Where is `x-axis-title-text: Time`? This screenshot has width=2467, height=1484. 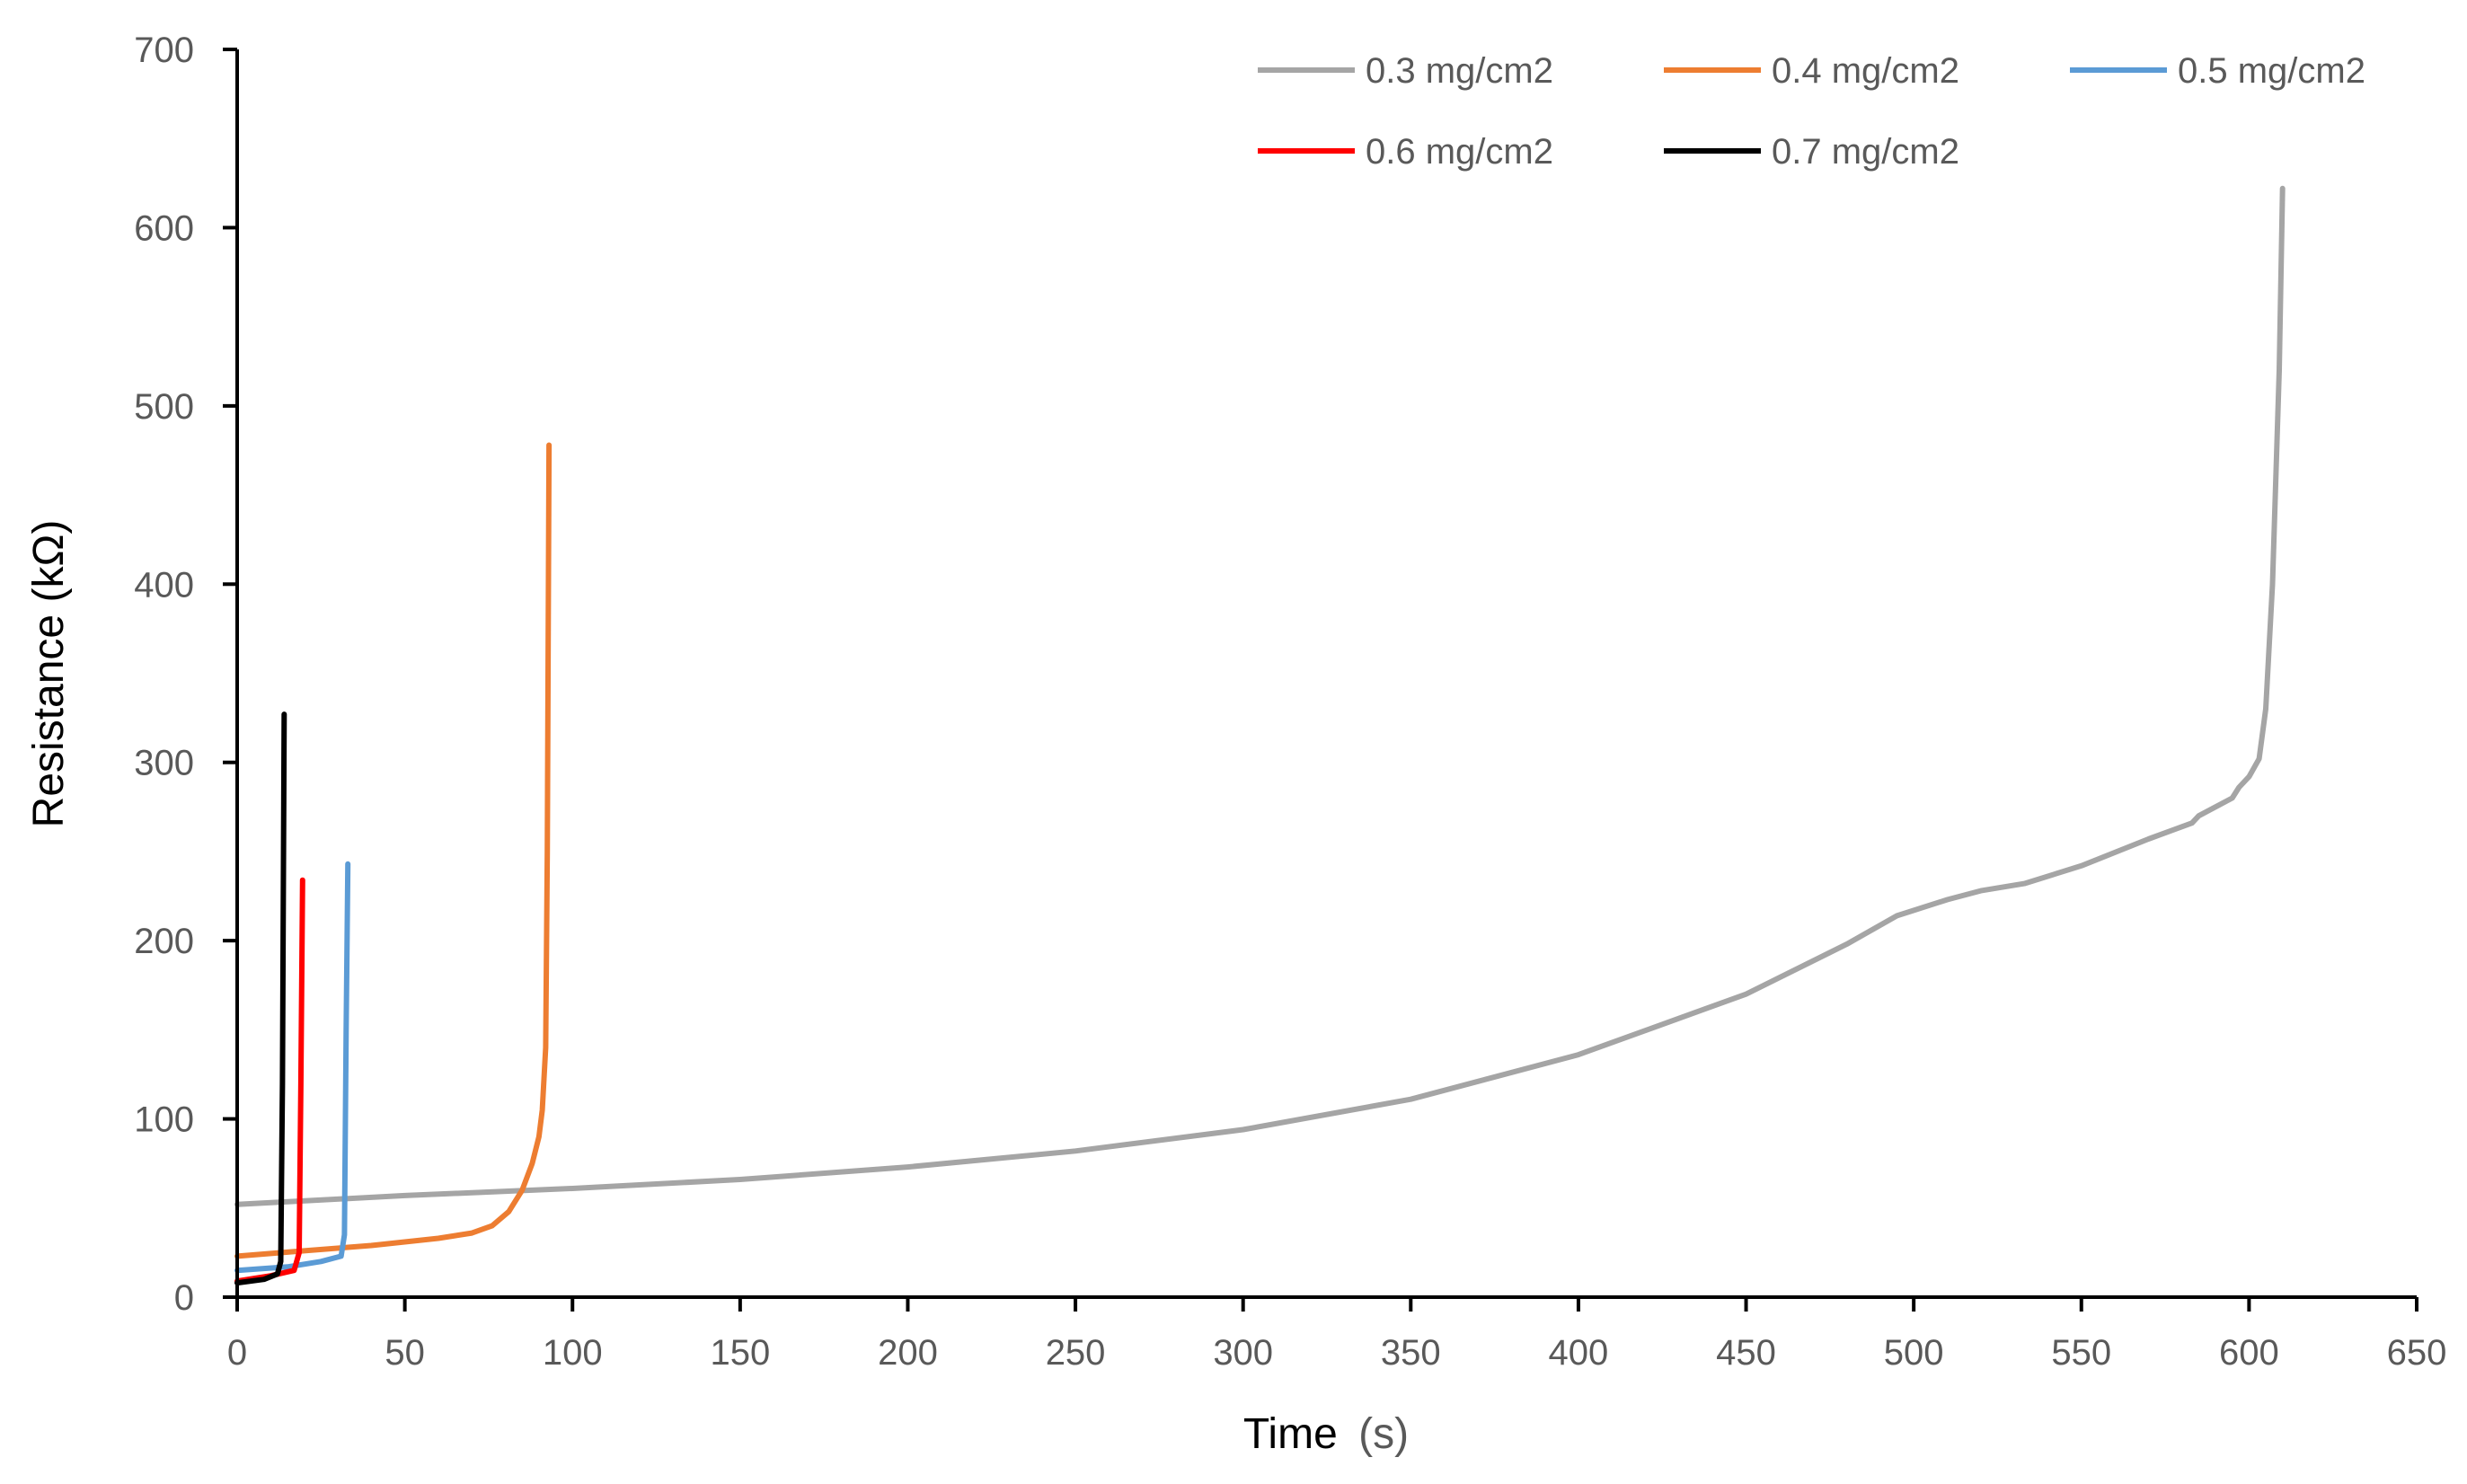 x-axis-title-text: Time is located at coordinates (1290, 1434).